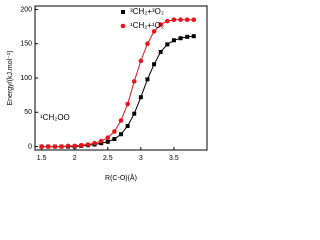 This screenshot has width=320, height=240. I want to click on y-tick-label: 50, so click(28, 112).